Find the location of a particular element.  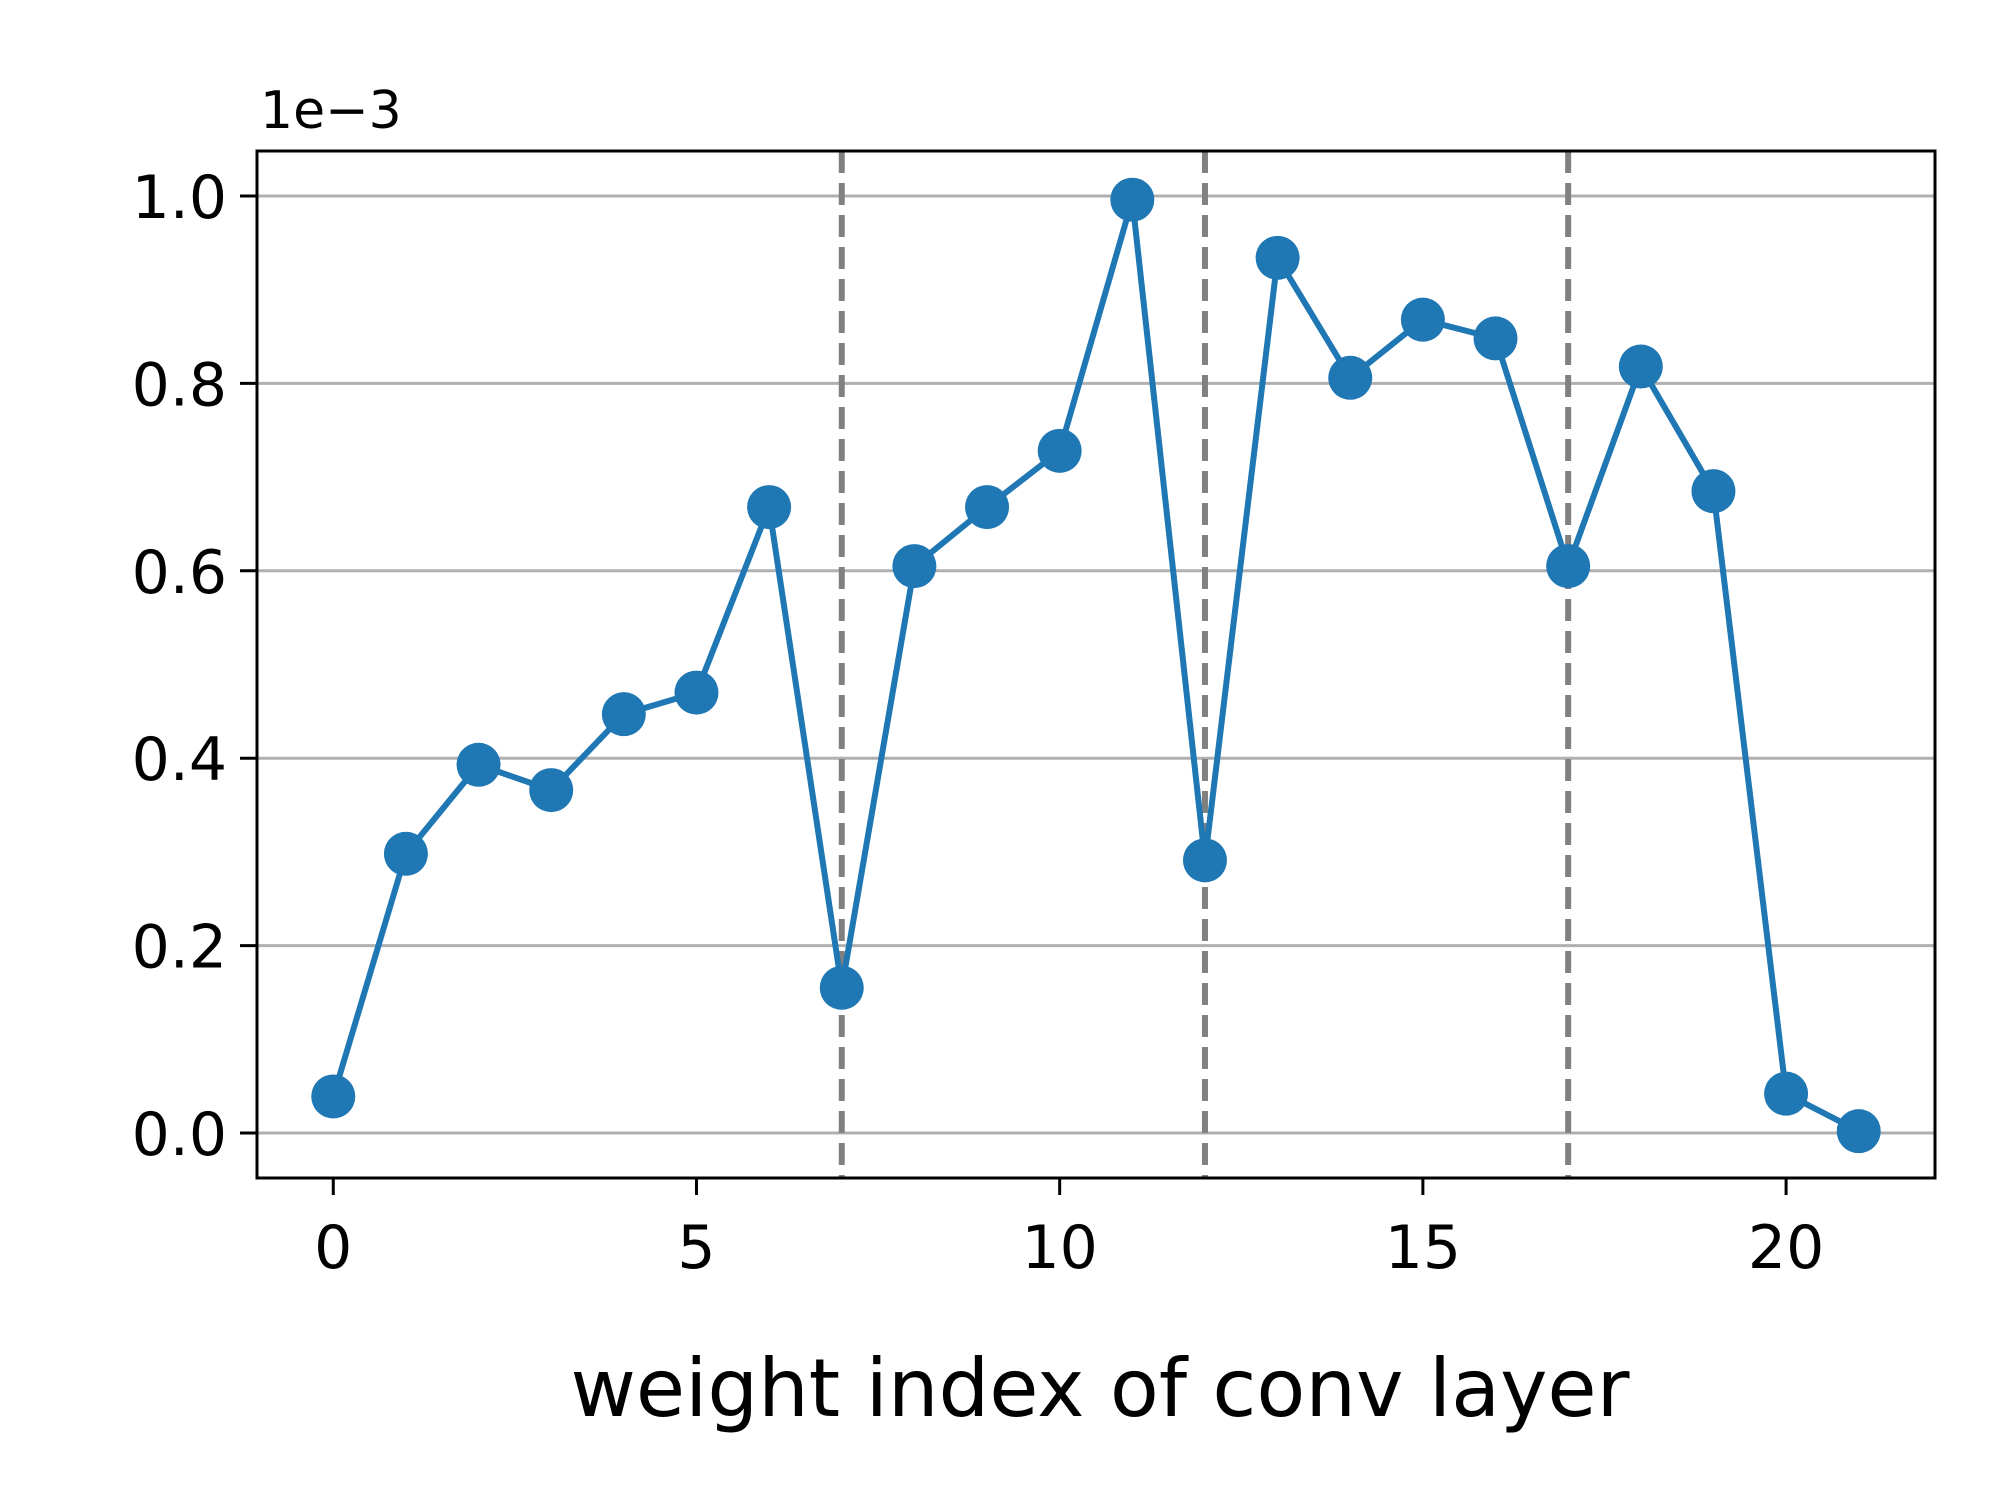

y-tick-label-5: 1.0 is located at coordinates (179, 198).